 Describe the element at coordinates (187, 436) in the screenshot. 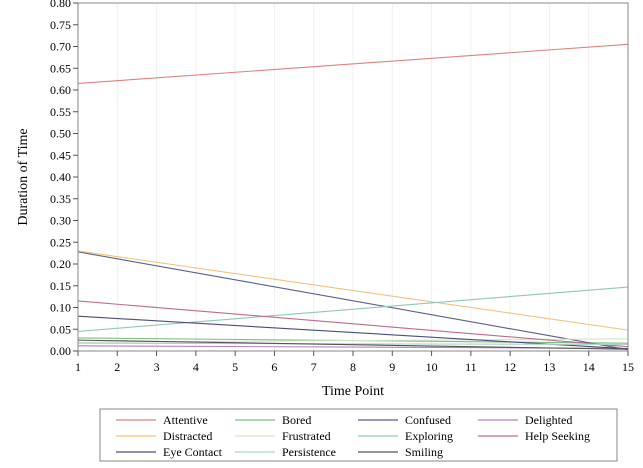

I see `legend-label-distracted: Distracted` at that location.